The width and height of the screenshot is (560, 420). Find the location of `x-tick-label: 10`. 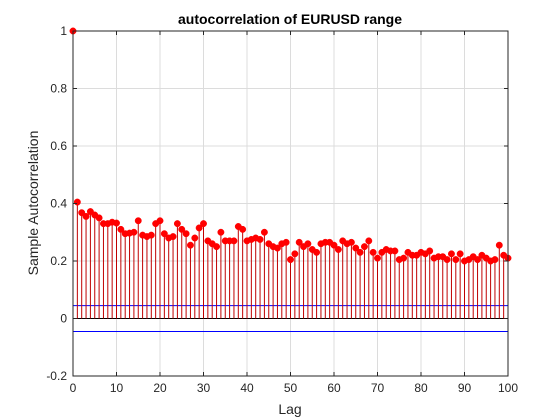

x-tick-label: 10 is located at coordinates (117, 388).